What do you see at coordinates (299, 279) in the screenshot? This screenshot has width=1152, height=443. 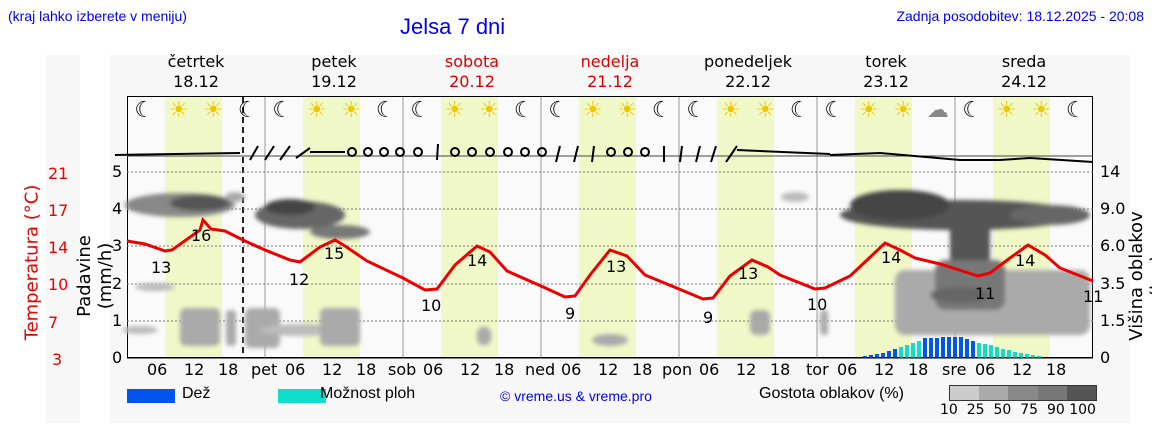 I see `temp-label: 12` at bounding box center [299, 279].